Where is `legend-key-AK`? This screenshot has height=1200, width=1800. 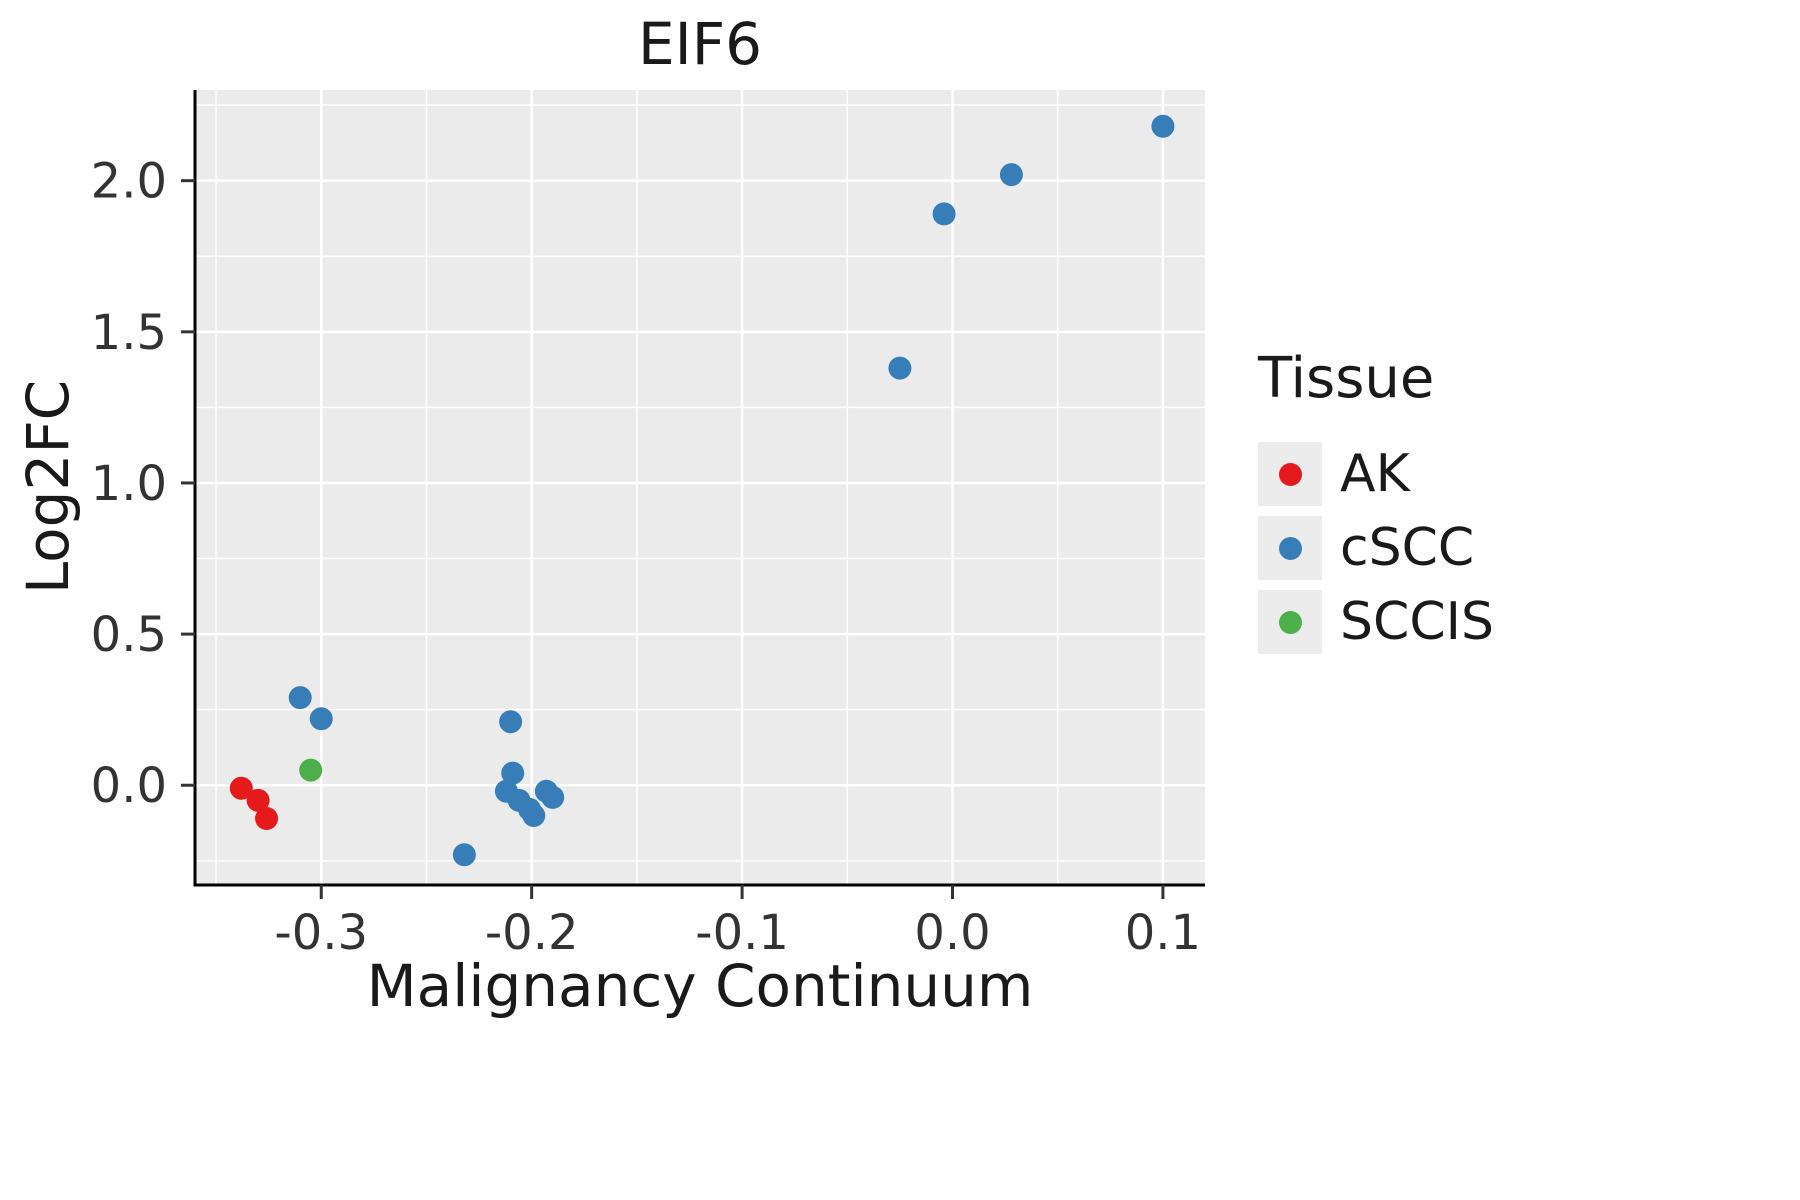
legend-key-AK is located at coordinates (1290, 474).